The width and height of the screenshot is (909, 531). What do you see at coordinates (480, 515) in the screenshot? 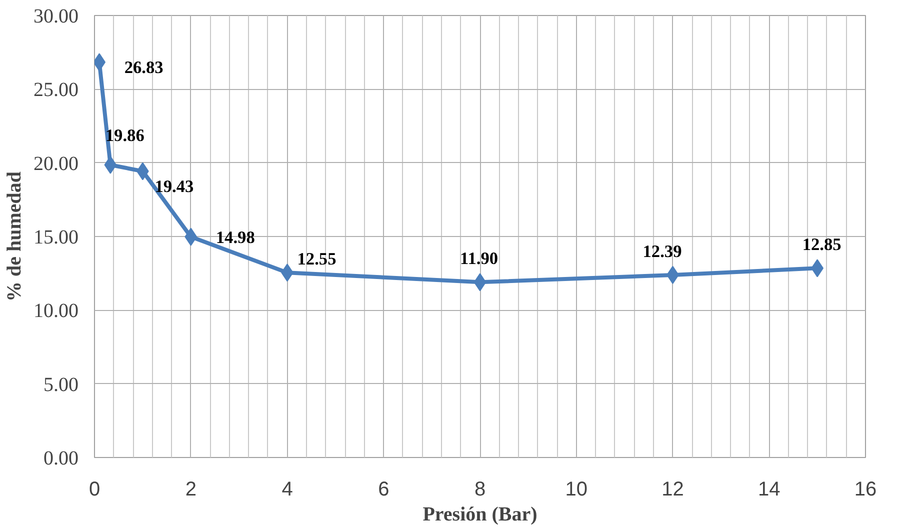
I see `x-axis-title: Presión (Bar)` at bounding box center [480, 515].